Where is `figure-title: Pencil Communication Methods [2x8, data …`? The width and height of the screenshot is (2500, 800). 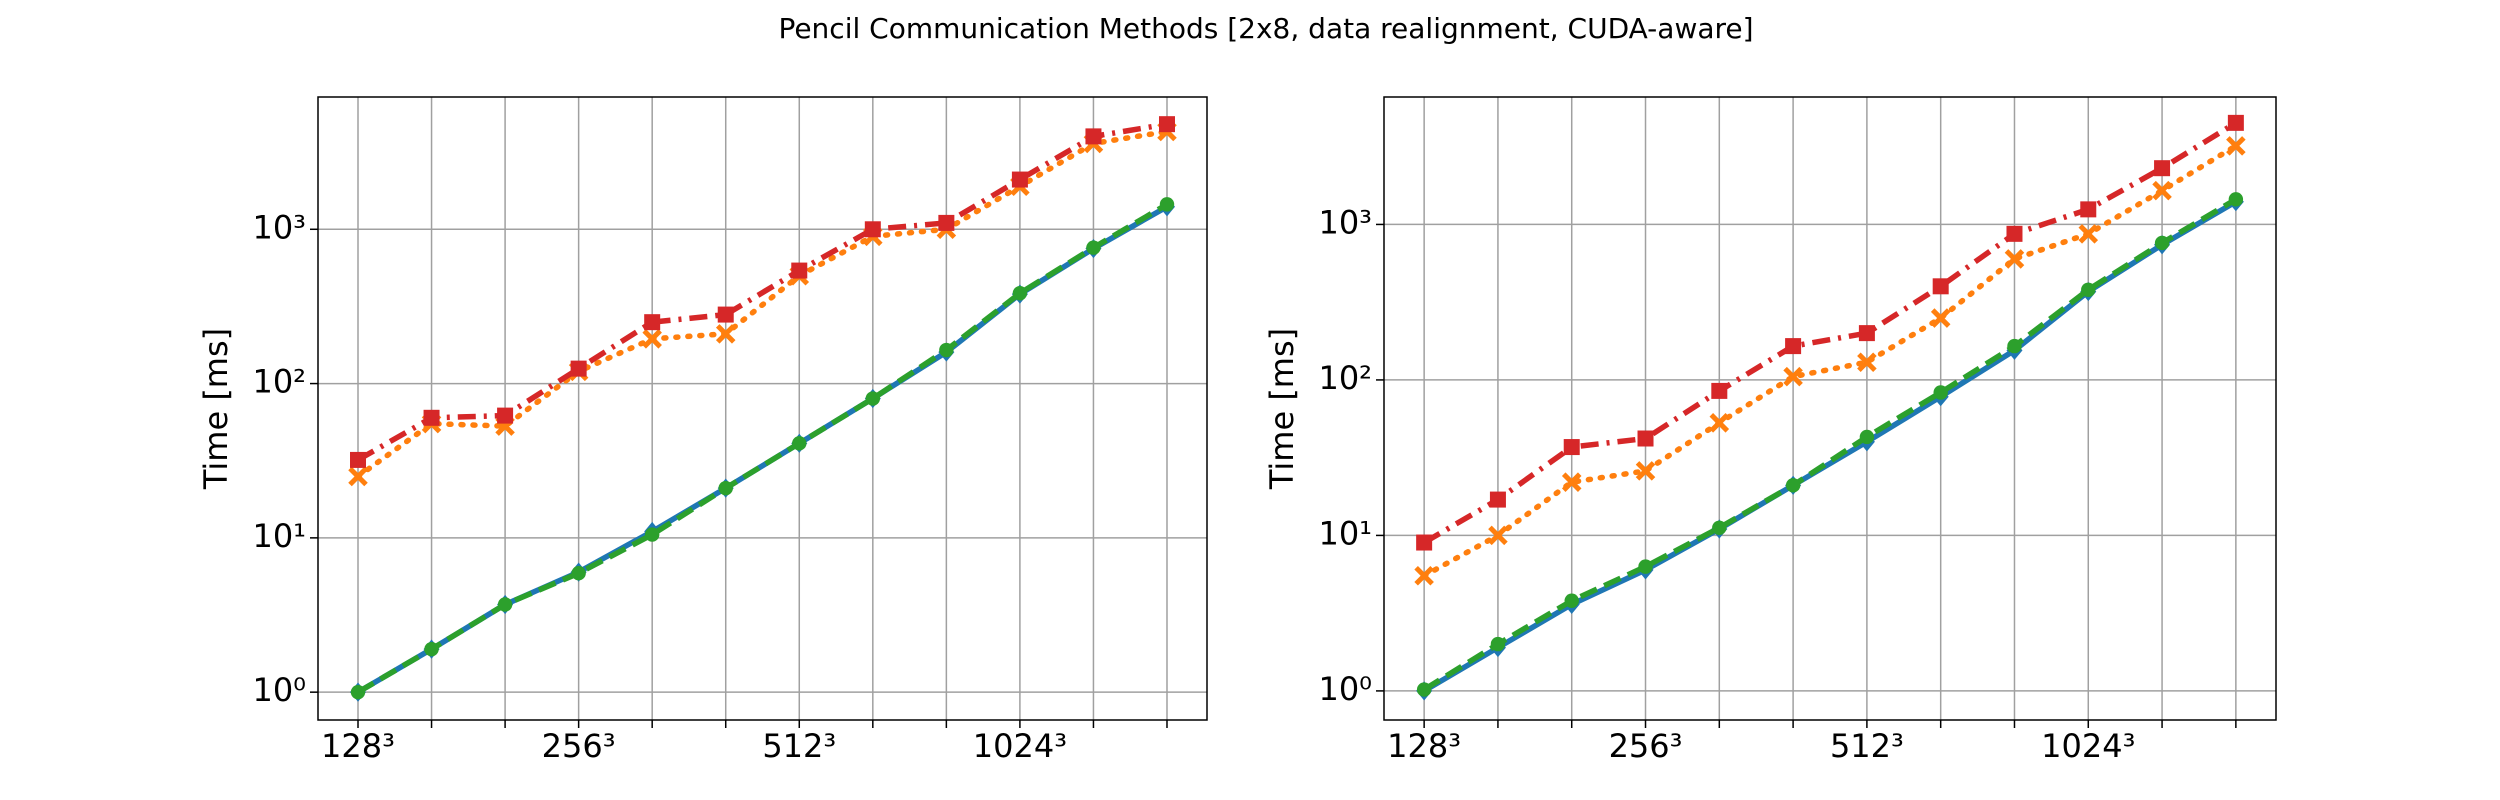
figure-title: Pencil Communication Methods [2x8, data … is located at coordinates (1265, 28).